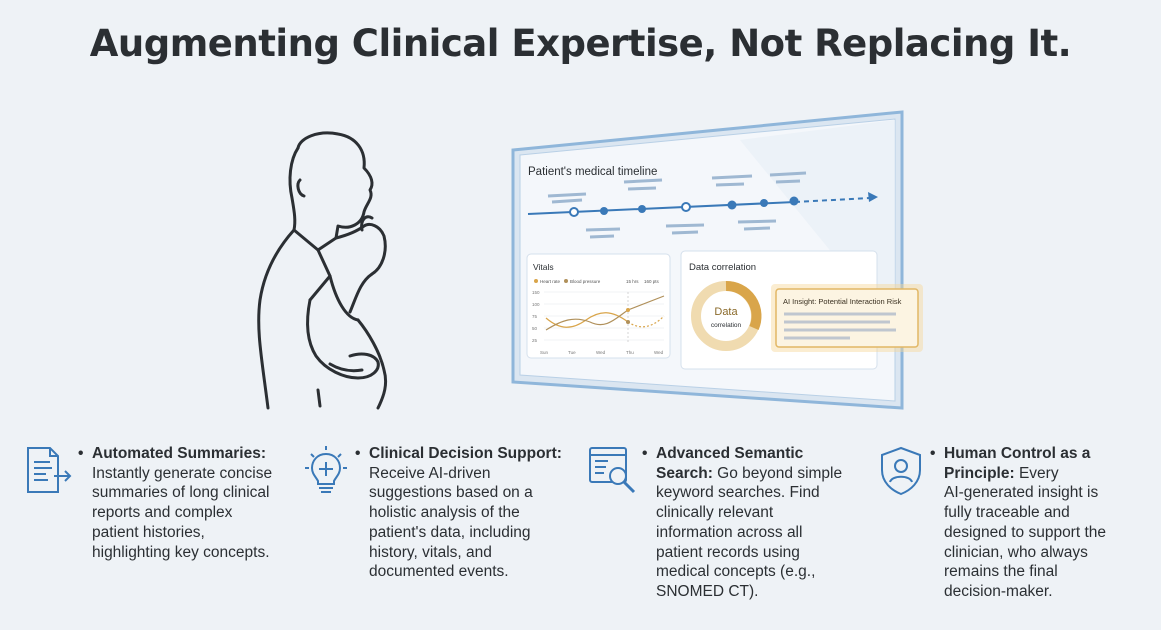 This screenshot has height=630, width=1161. Describe the element at coordinates (1007, 513) in the screenshot. I see `feature-line: fully traceable and` at that location.